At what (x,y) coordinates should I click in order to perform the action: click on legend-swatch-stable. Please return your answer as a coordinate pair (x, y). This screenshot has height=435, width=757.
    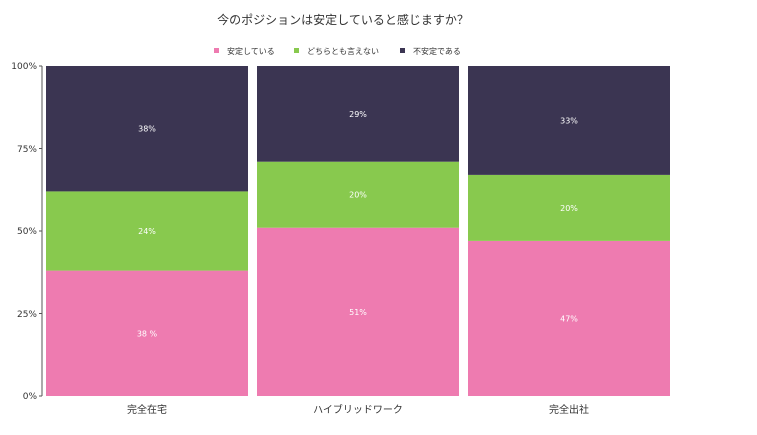
    Looking at the image, I should click on (216, 50).